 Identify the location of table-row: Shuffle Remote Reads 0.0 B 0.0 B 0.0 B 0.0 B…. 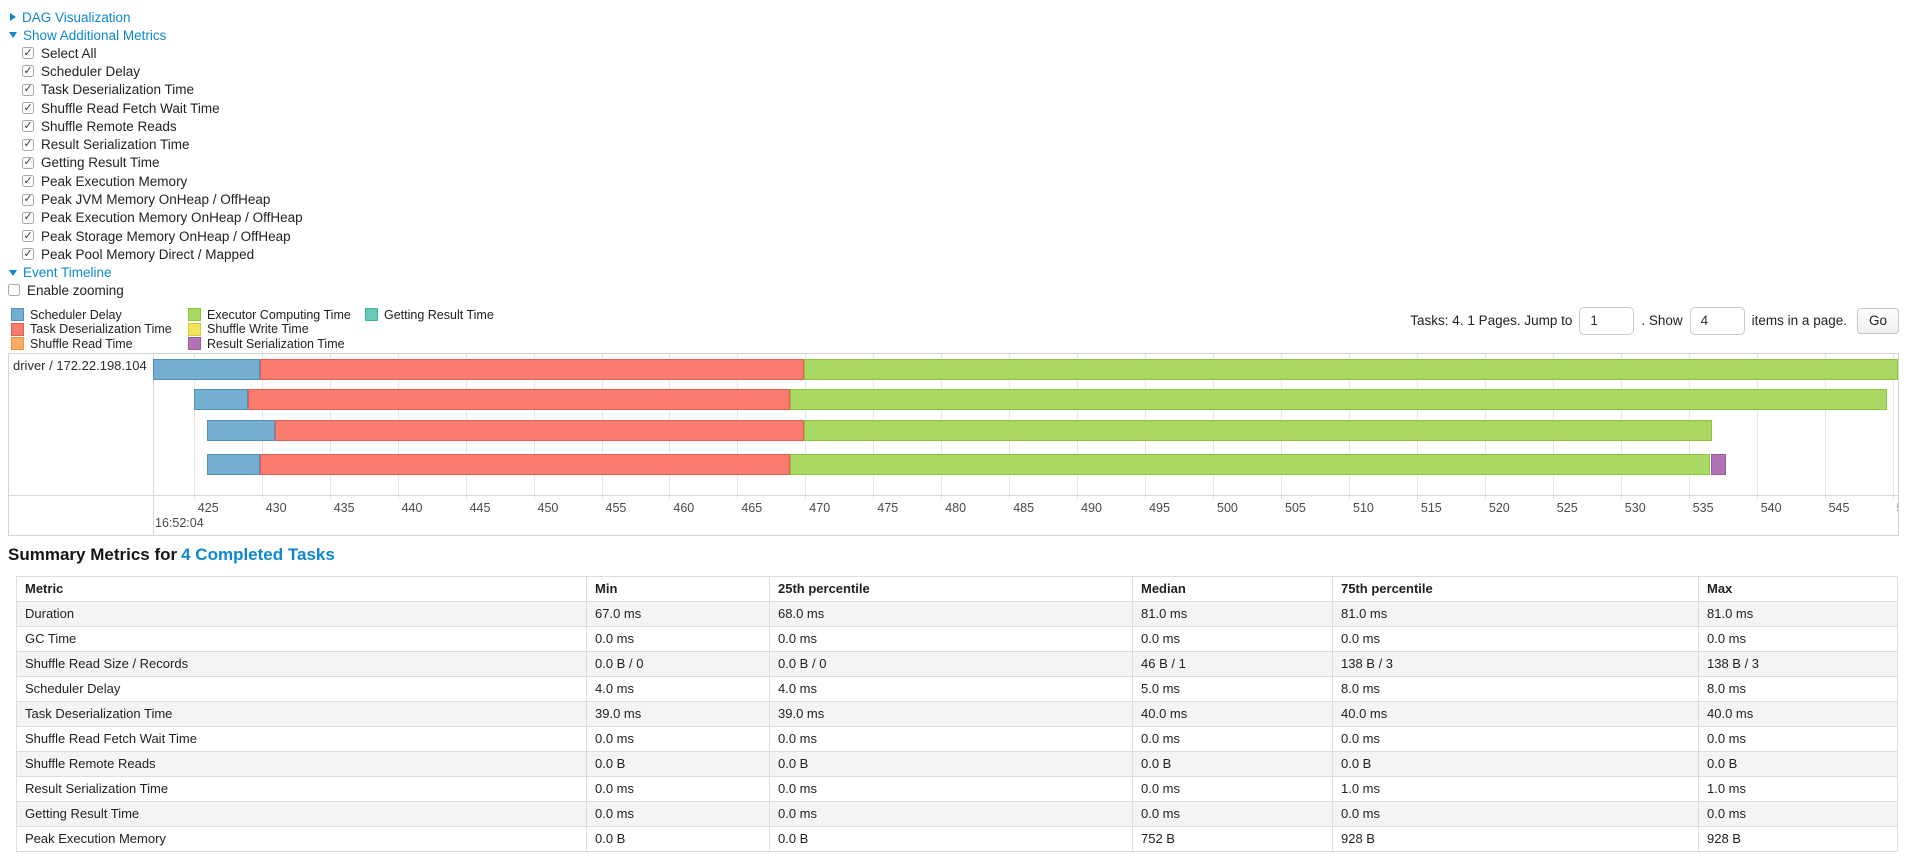
(957, 763).